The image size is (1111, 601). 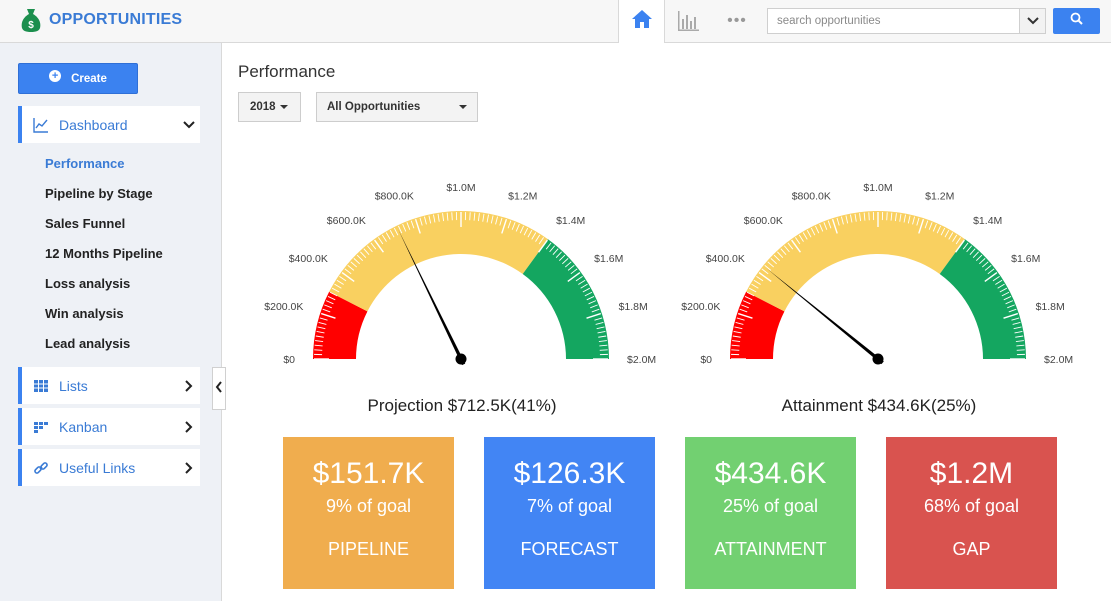 I want to click on tile-goal: 25% of goal, so click(x=770, y=506).